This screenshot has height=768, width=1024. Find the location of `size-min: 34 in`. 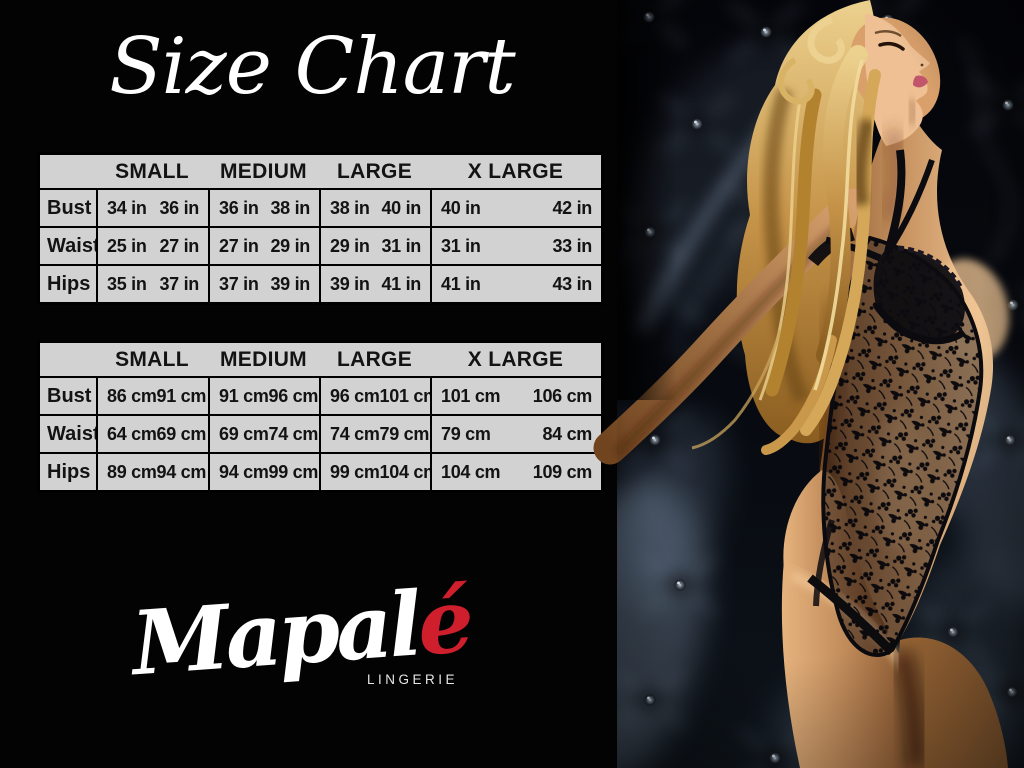

size-min: 34 in is located at coordinates (127, 207).